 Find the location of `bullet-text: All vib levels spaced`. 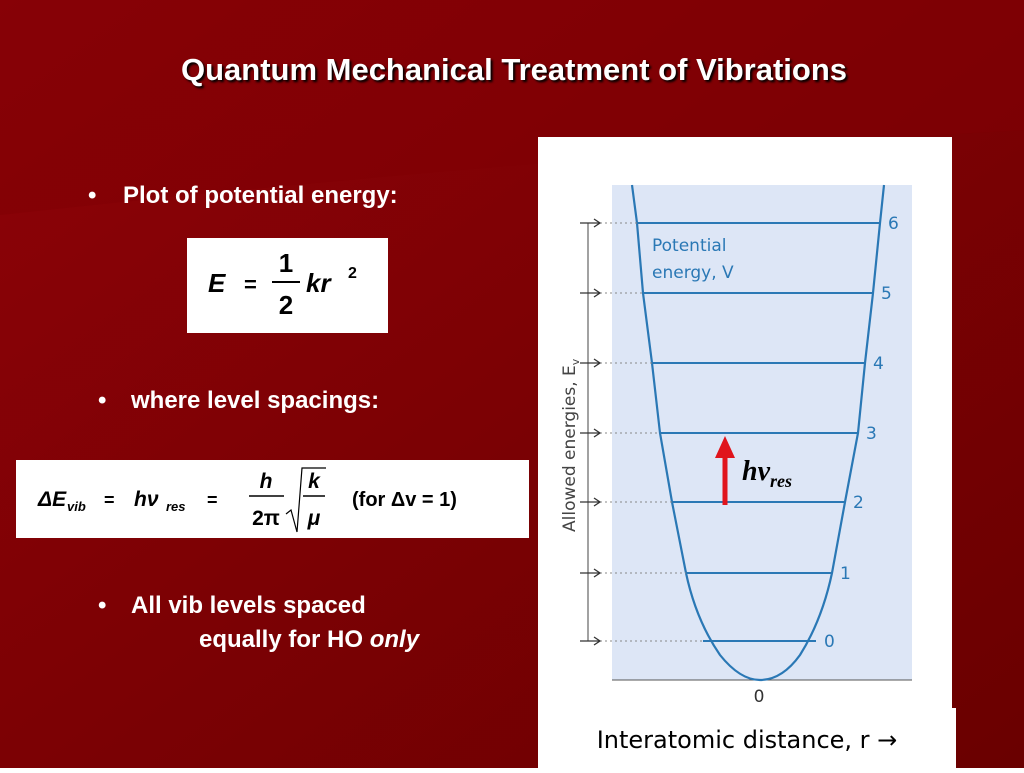

bullet-text: All vib levels spaced is located at coordinates (248, 605).